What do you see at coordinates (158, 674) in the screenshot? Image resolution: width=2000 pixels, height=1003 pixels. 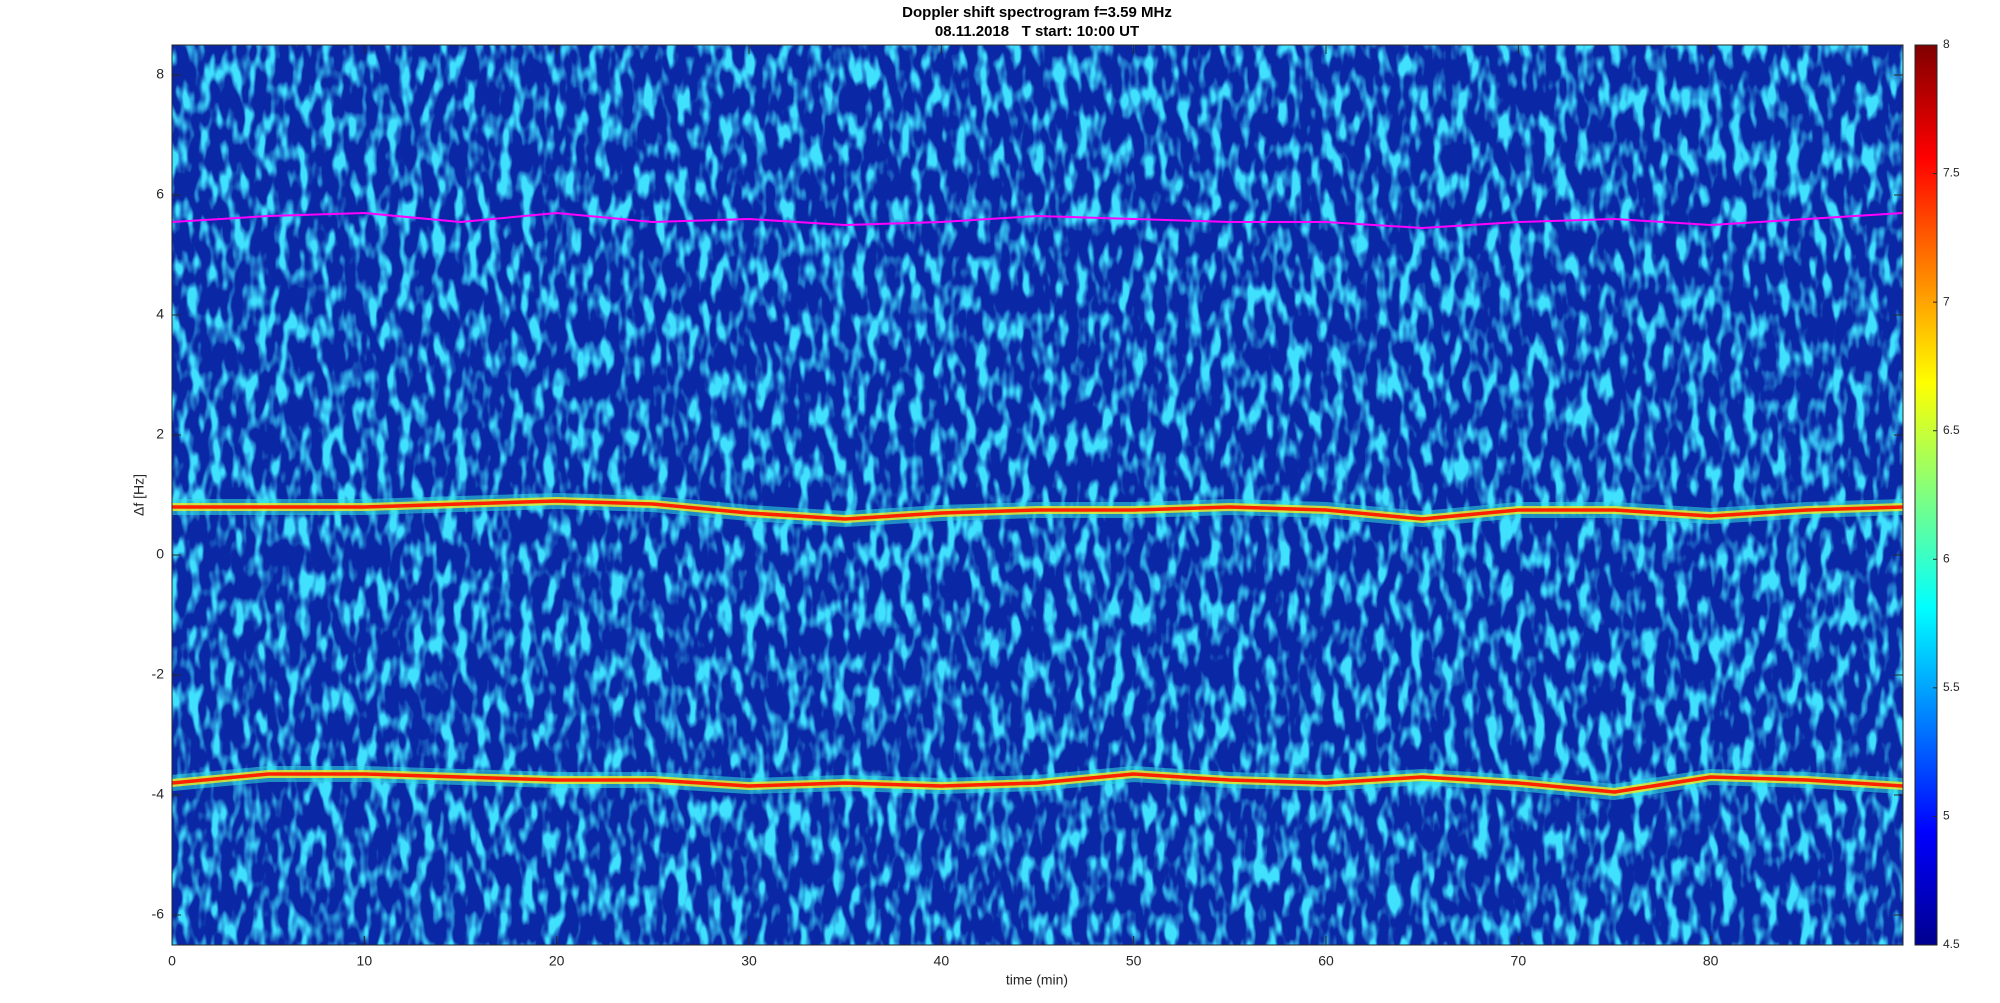 I see `y-tick-label: -2` at bounding box center [158, 674].